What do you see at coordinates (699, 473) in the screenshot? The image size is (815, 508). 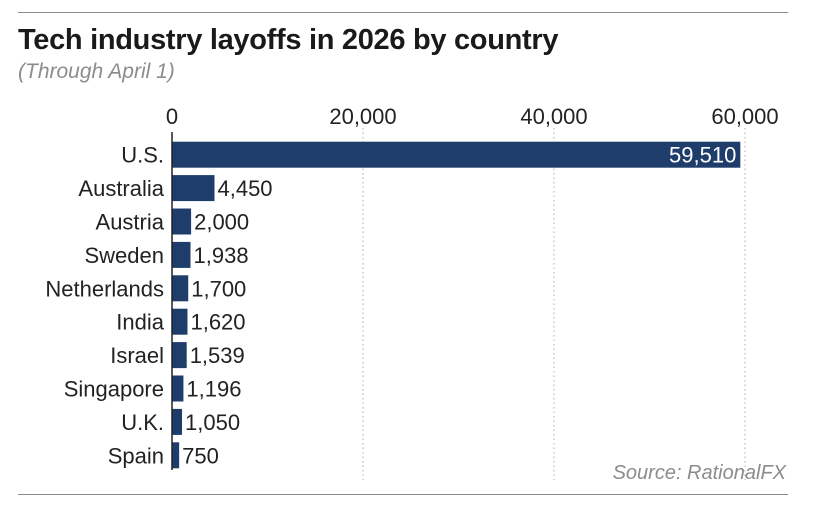 I see `source-note: Source: RationalFX` at bounding box center [699, 473].